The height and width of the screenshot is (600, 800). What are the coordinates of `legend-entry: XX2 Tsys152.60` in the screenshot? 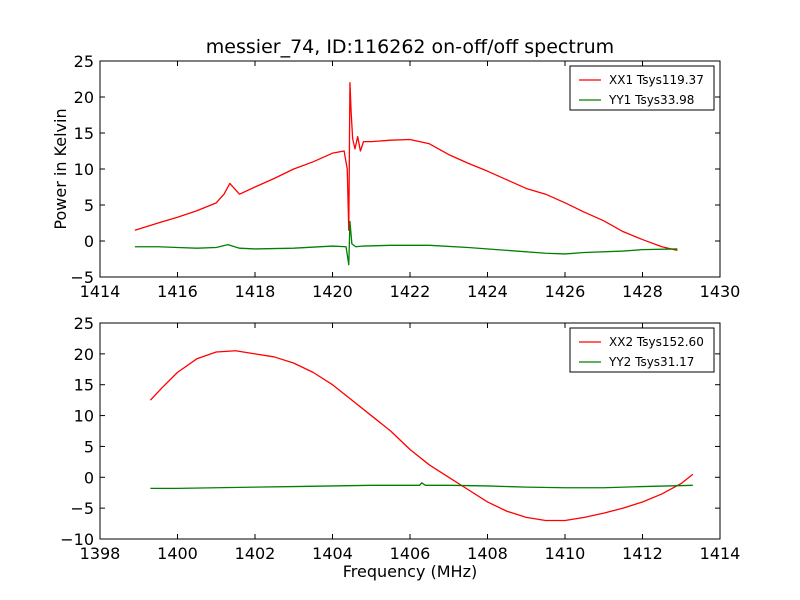 It's located at (656, 342).